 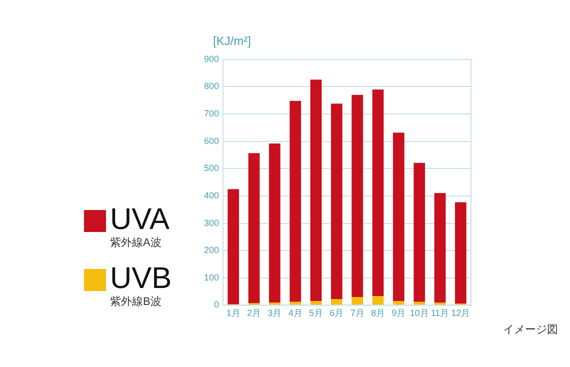 What do you see at coordinates (378, 313) in the screenshot?
I see `x-tick-label: 8月` at bounding box center [378, 313].